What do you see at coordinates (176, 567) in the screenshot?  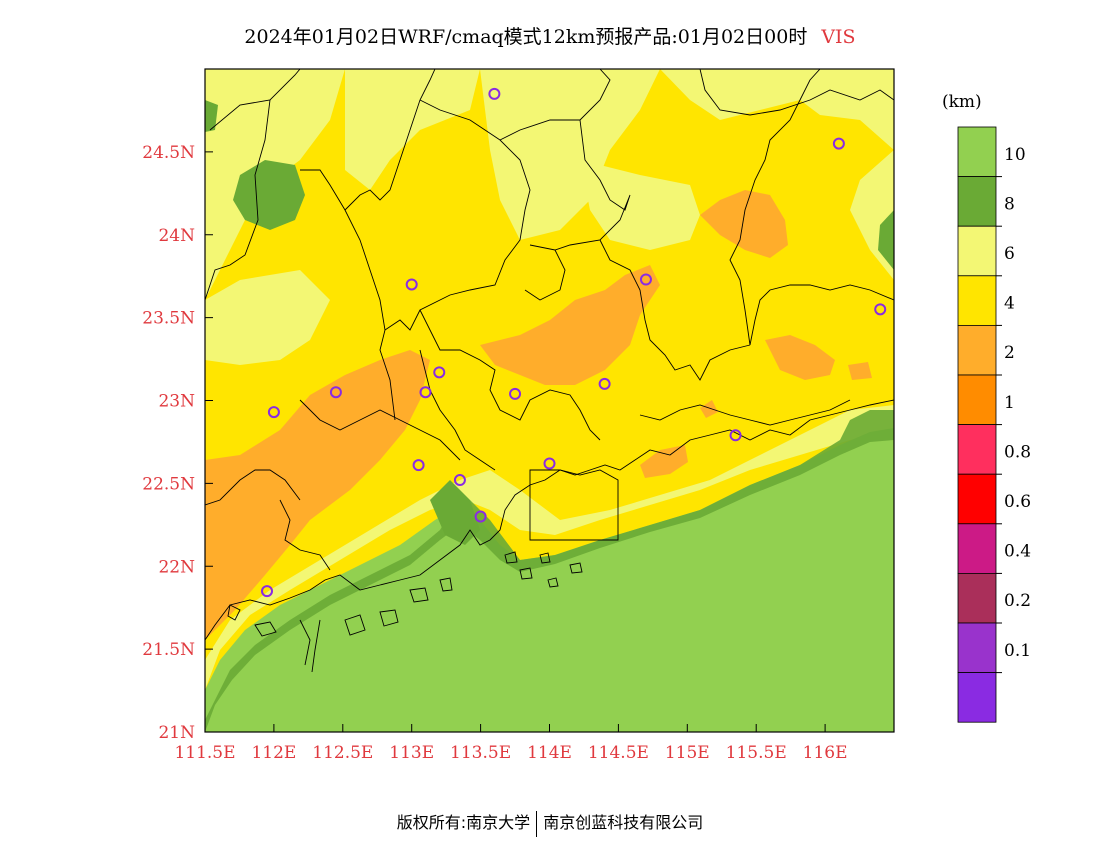 I see `y-tick-label: 22N` at bounding box center [176, 567].